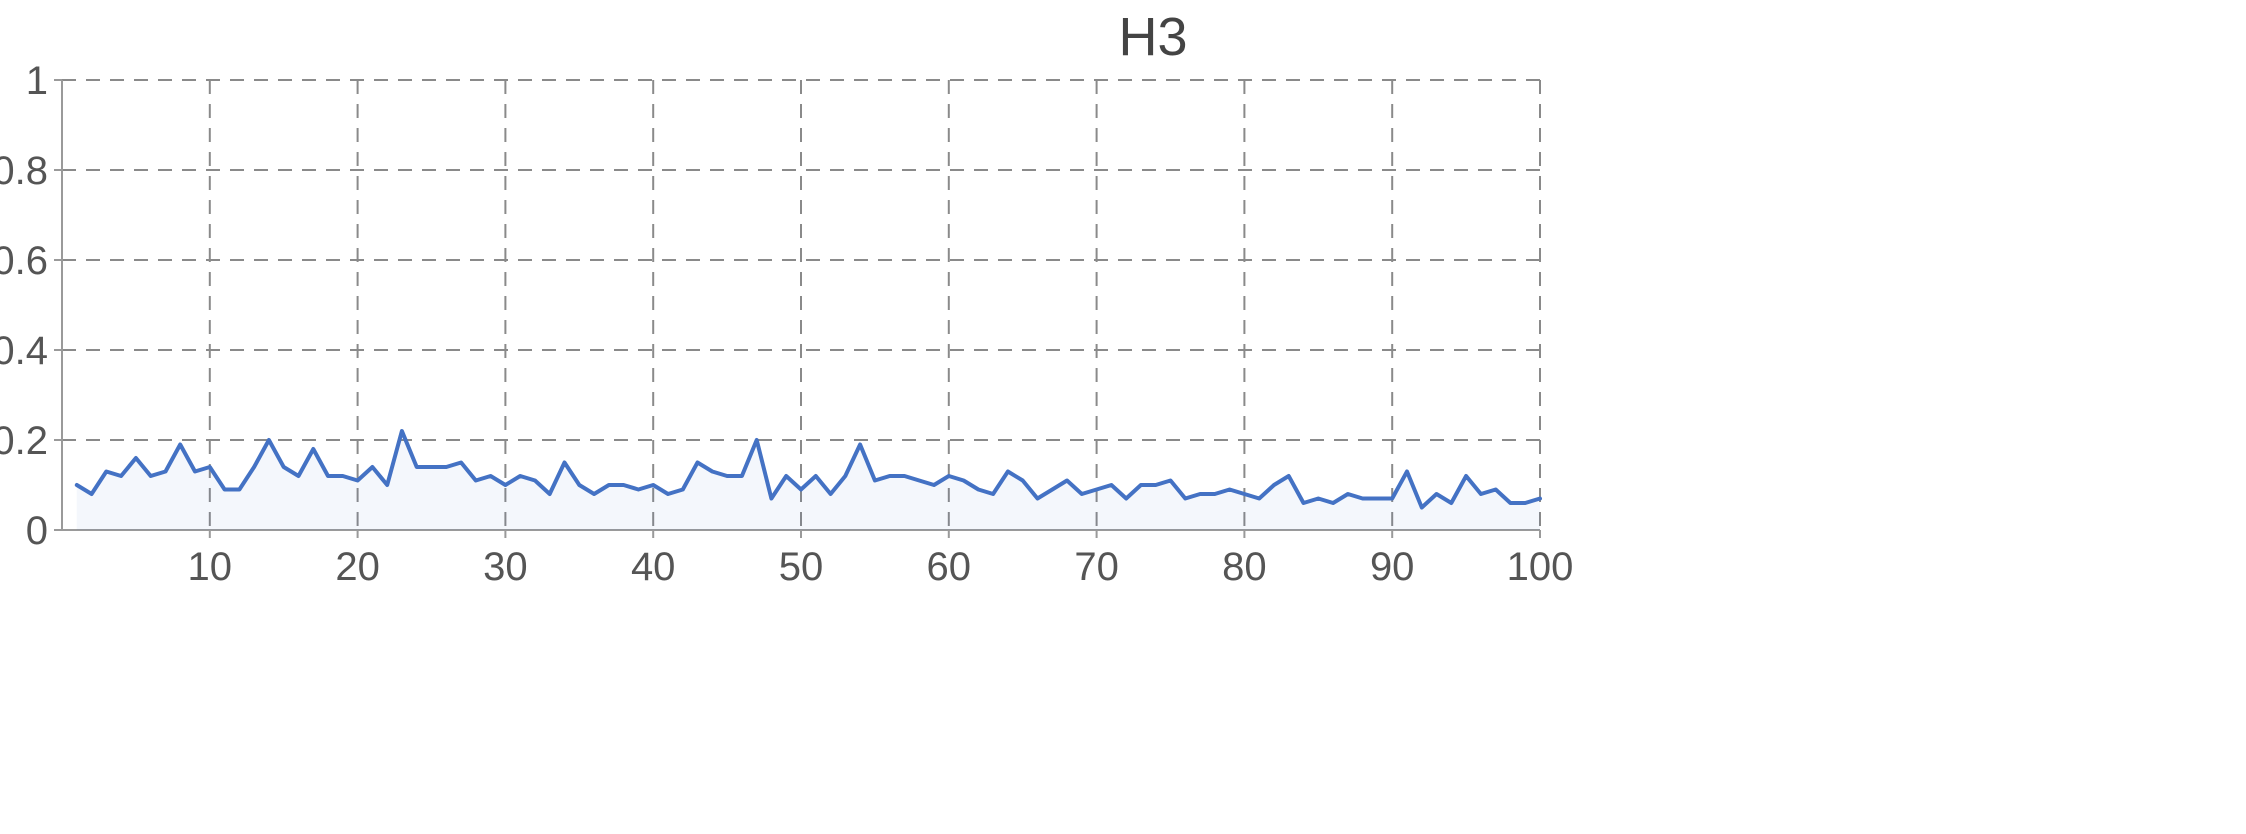  I want to click on x-tick-label: 40, so click(653, 567).